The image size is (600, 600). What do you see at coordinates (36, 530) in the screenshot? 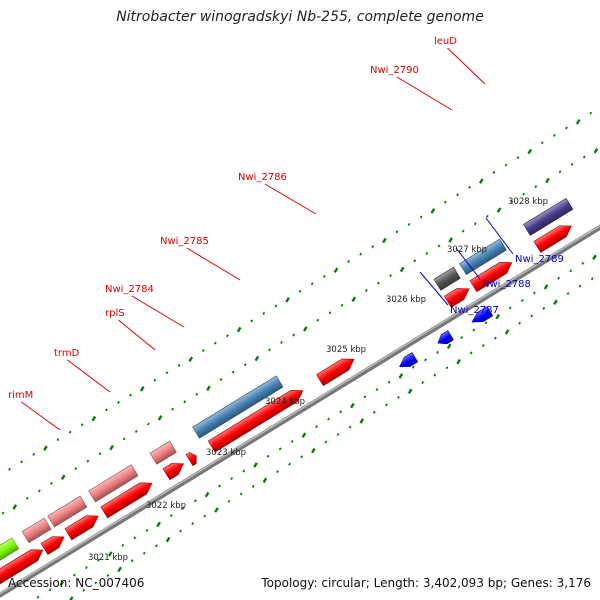
I see `gene-feature-1-body` at bounding box center [36, 530].